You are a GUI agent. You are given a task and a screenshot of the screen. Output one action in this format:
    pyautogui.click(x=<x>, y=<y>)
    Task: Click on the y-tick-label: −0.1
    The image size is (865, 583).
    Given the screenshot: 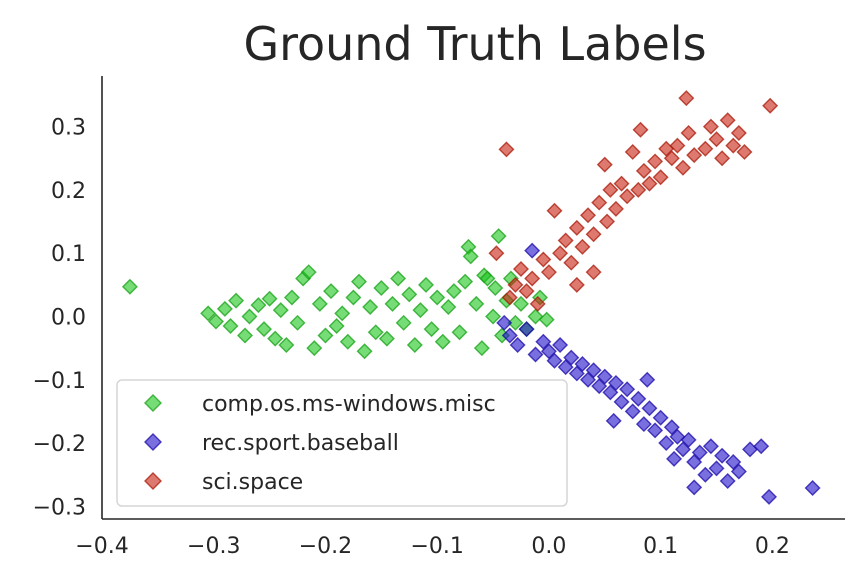 What is the action you would take?
    pyautogui.click(x=59, y=381)
    